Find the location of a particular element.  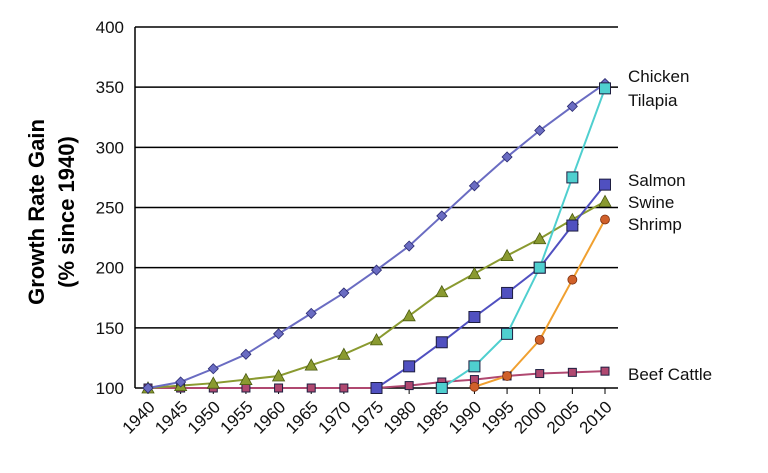

series-label-swine: Swine is located at coordinates (651, 202).